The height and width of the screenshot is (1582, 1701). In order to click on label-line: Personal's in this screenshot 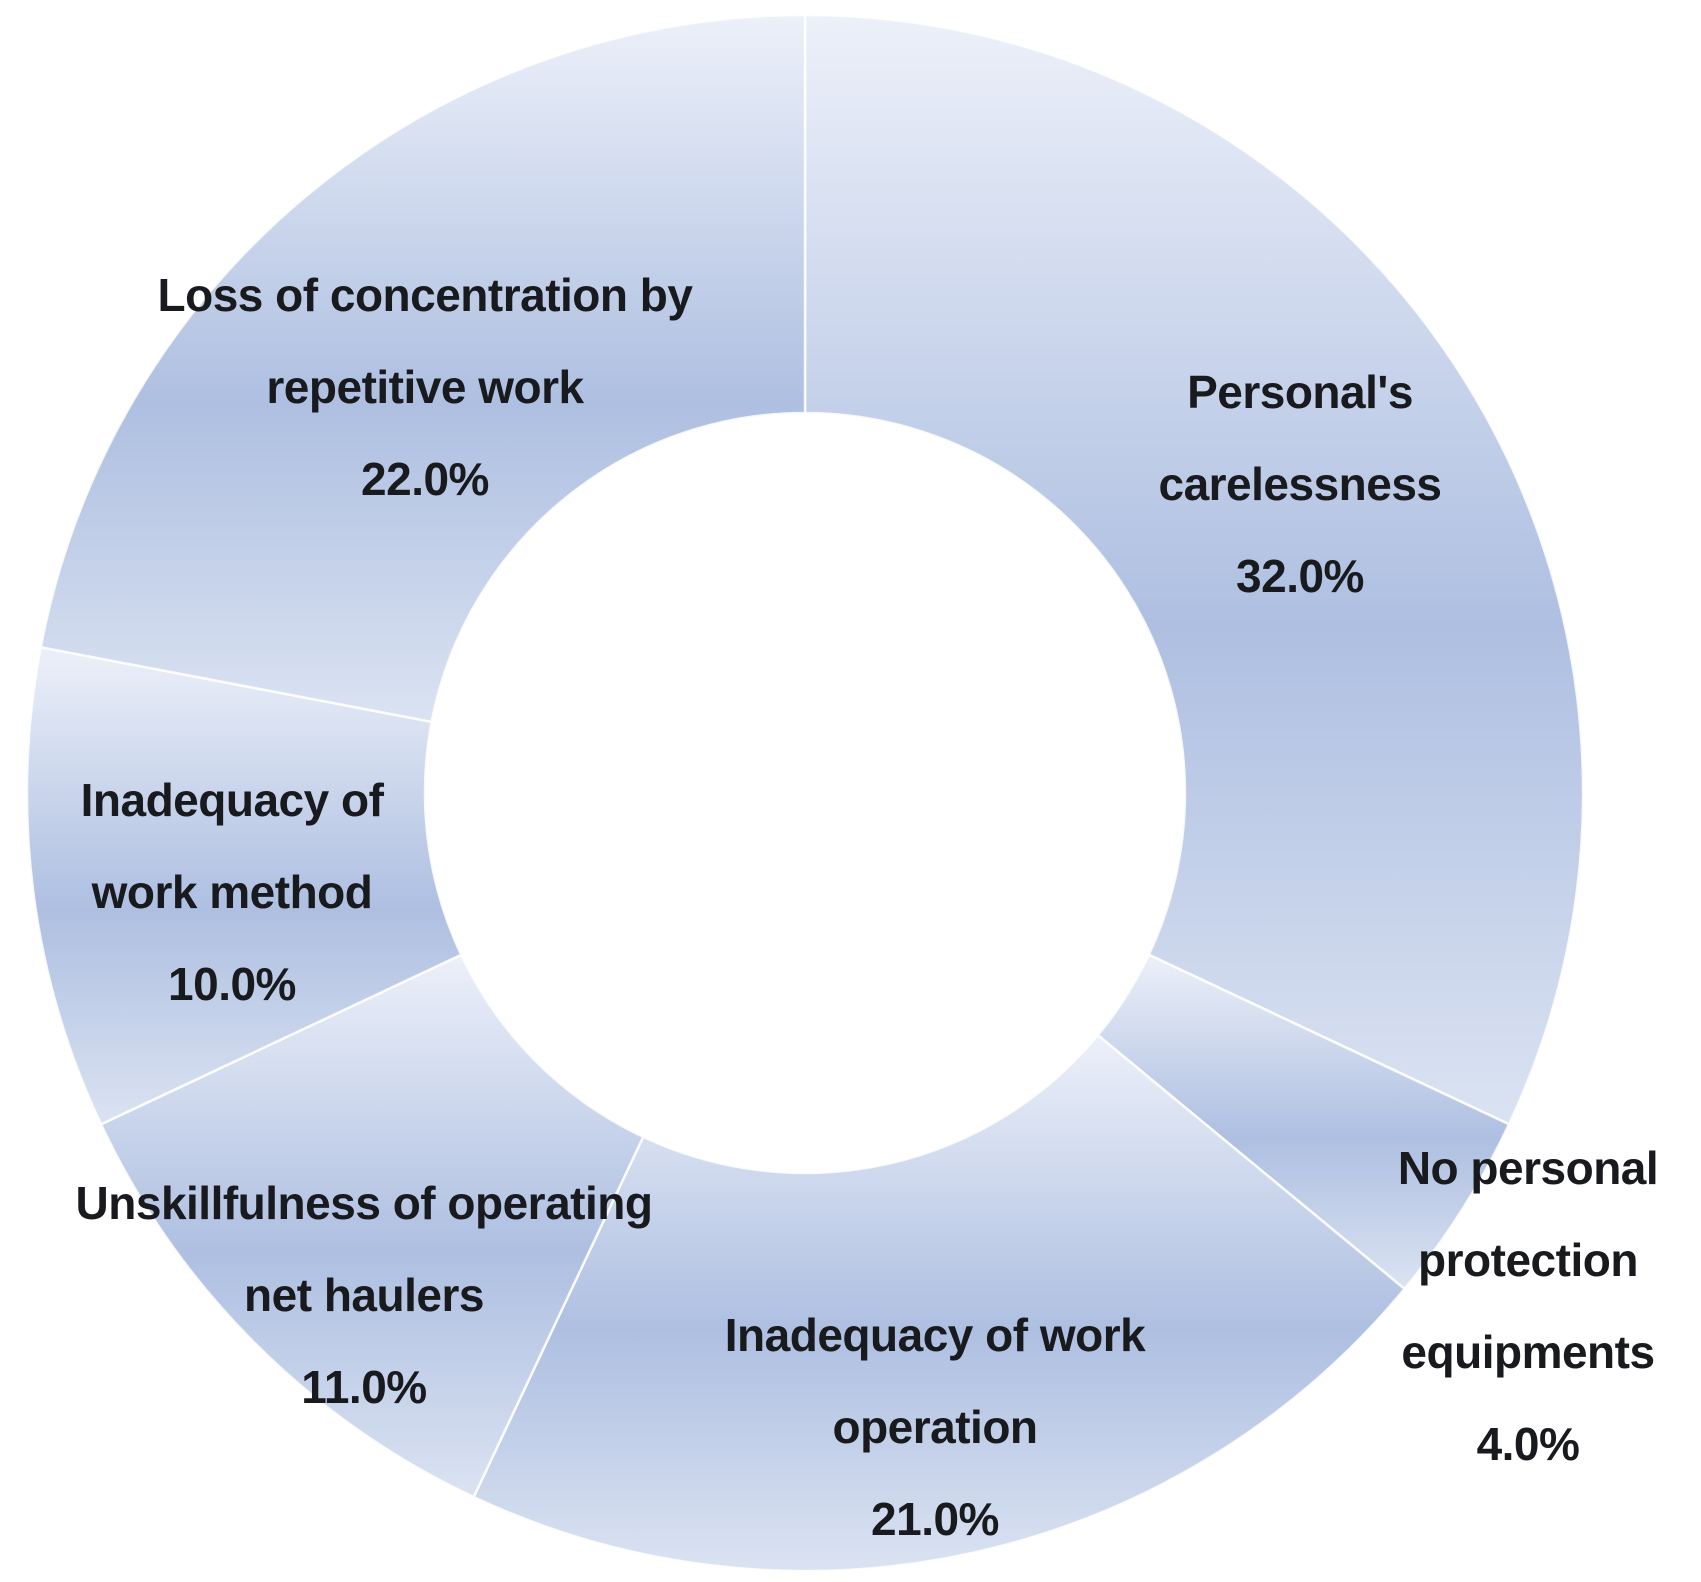, I will do `click(1300, 392)`.